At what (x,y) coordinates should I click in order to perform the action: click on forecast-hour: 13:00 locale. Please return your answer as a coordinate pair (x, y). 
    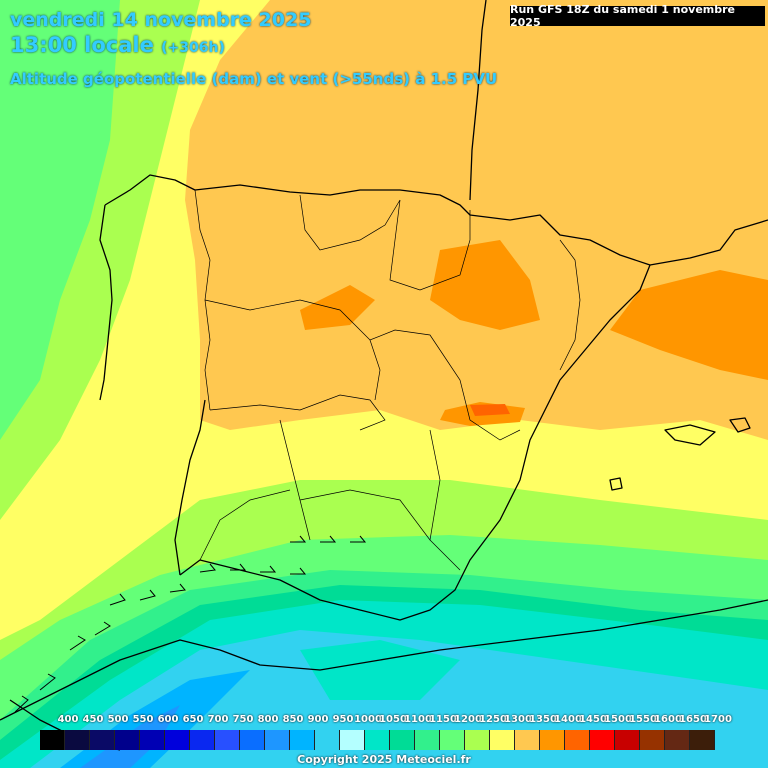
    Looking at the image, I should click on (82, 45).